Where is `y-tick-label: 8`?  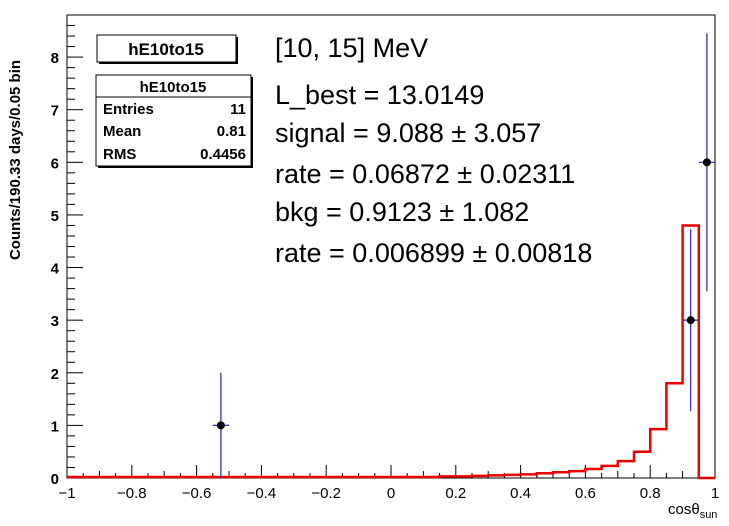 y-tick-label: 8 is located at coordinates (55, 58).